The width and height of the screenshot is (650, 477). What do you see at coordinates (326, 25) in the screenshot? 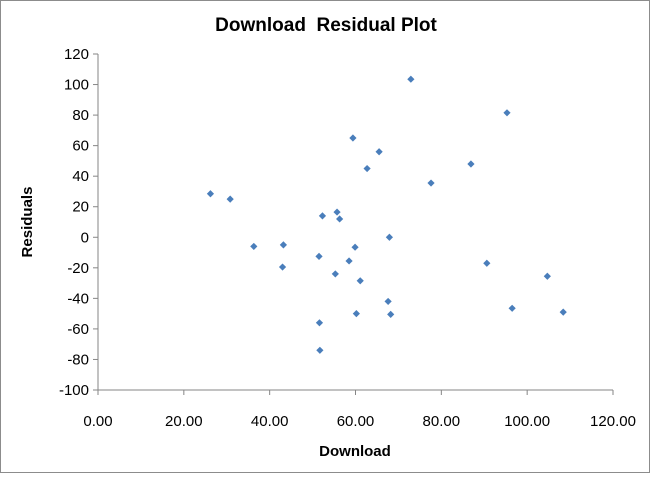
I see `chart-title: Download Residual Plot` at bounding box center [326, 25].